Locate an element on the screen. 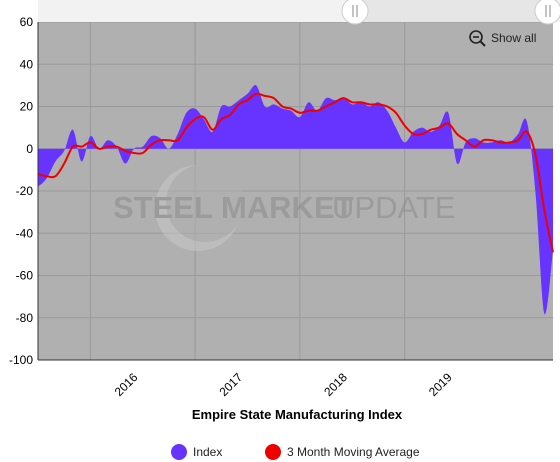  y-tick-label: 0 is located at coordinates (29, 149).